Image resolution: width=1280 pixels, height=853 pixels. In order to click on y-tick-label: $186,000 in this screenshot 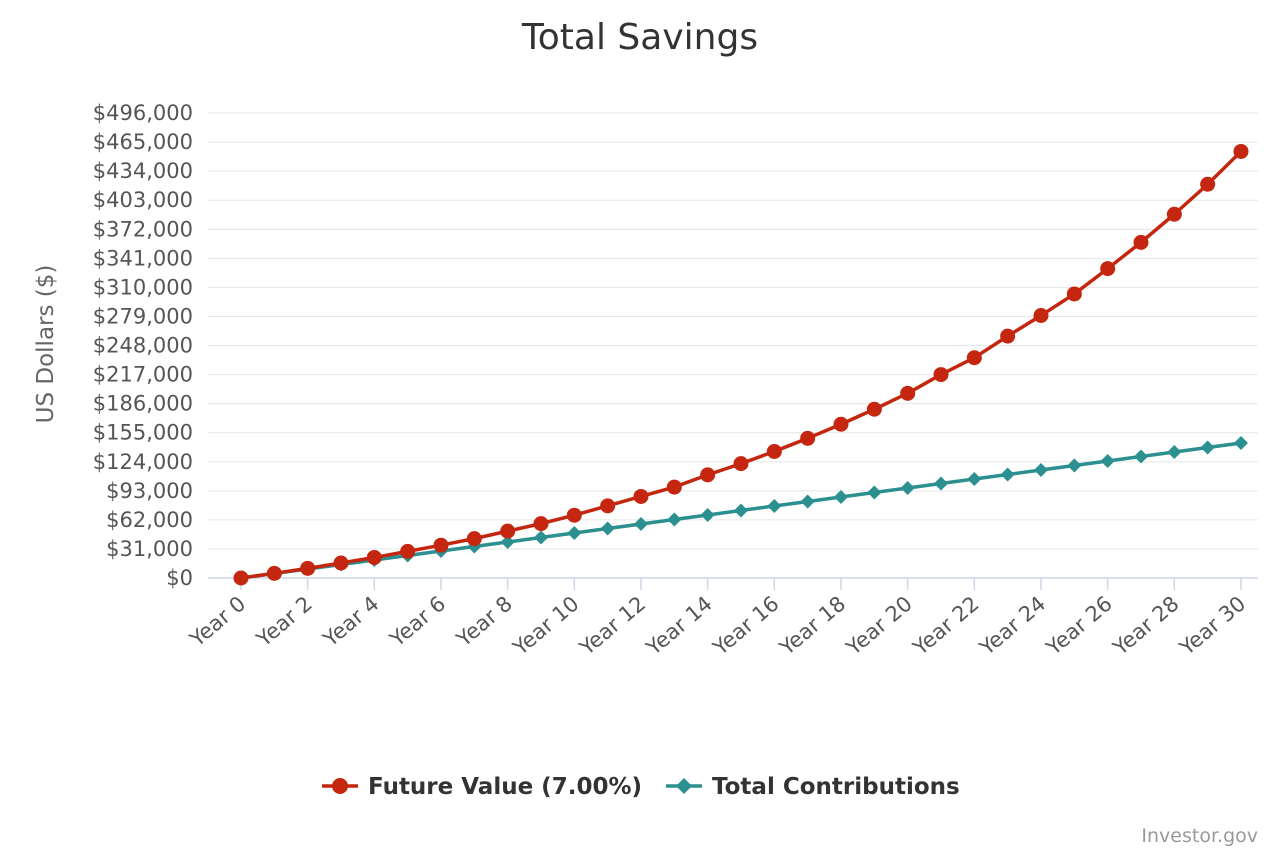, I will do `click(143, 404)`.